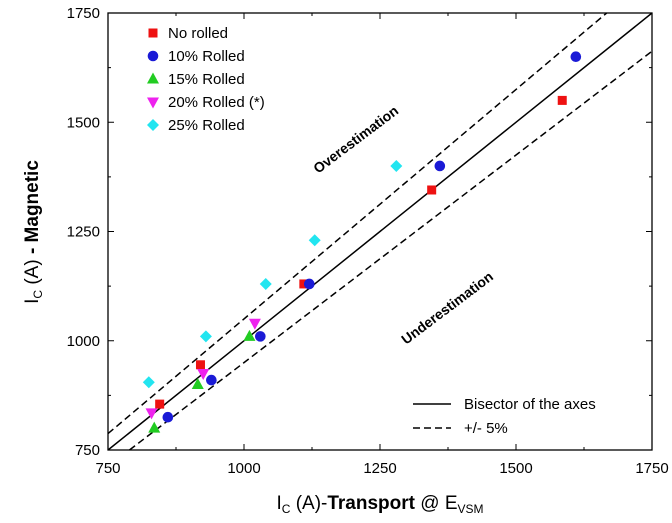  Describe the element at coordinates (530, 404) in the screenshot. I see `legend-label-bisector: Bisector of the axes` at that location.